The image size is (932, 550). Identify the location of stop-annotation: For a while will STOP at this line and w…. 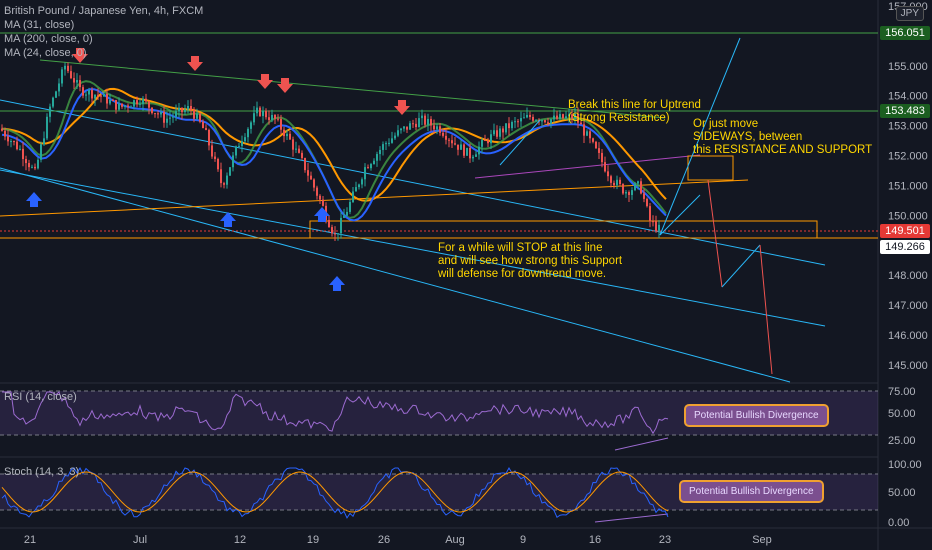
(530, 261).